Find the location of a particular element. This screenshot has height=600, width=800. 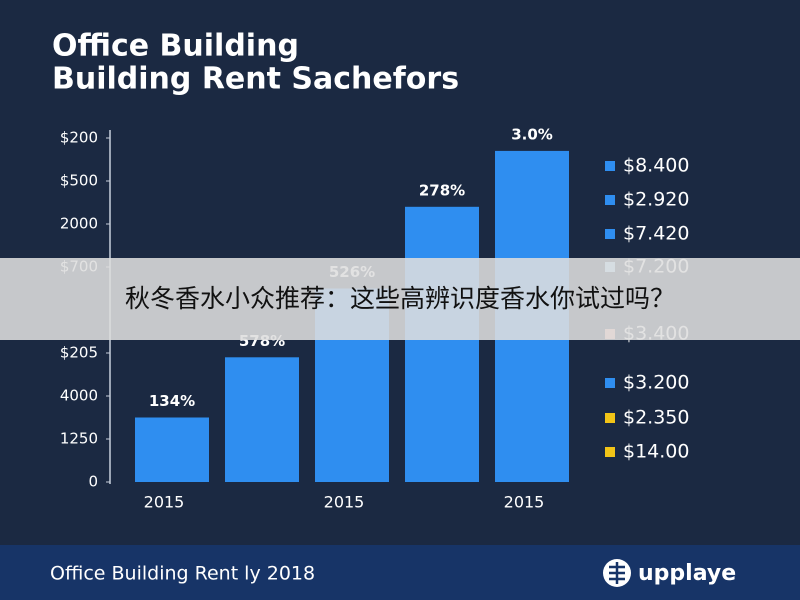

logo-text: upplaye is located at coordinates (687, 573).